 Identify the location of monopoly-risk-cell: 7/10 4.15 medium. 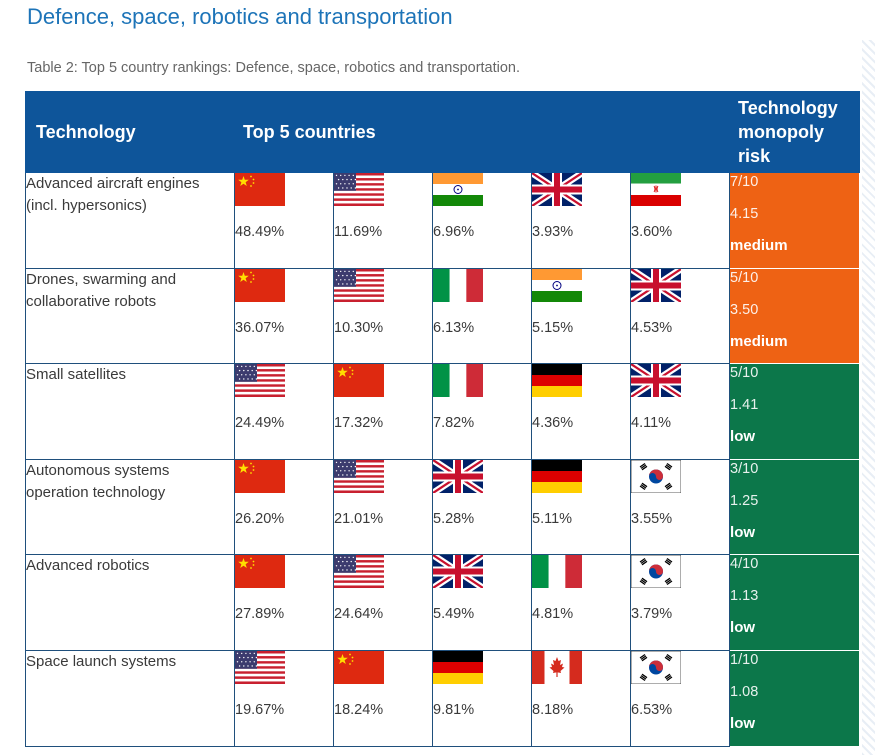
(795, 220).